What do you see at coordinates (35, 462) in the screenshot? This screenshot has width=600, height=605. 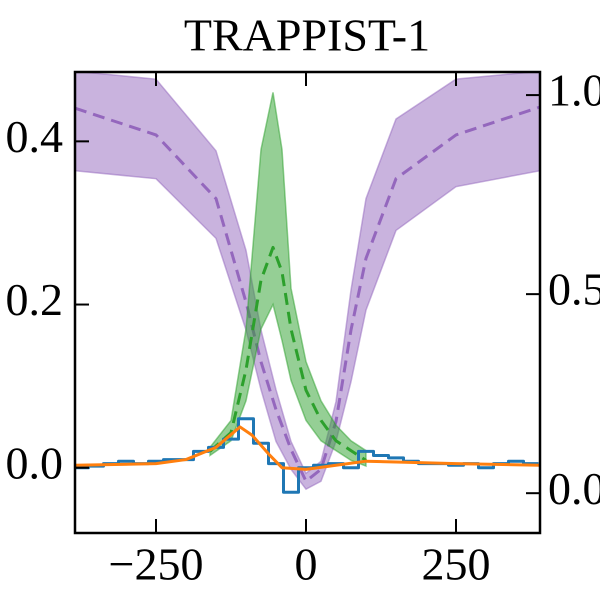 I see `y-tick-label: 0.0` at bounding box center [35, 462].